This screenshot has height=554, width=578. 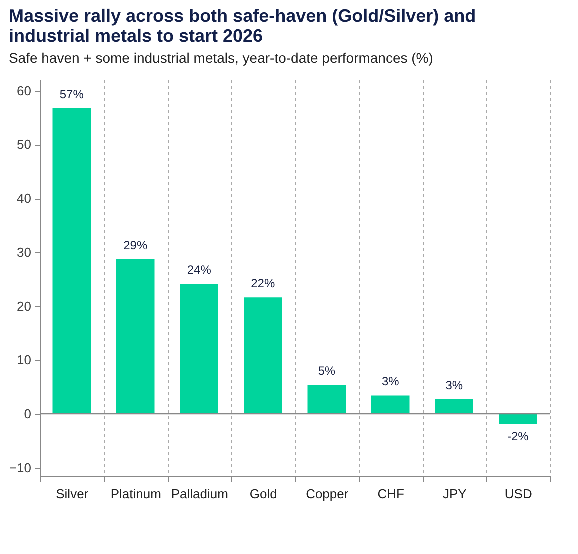 What do you see at coordinates (242, 26) in the screenshot?
I see `chart-title: Massive rally across both safe-haven (Gold/Silver) and industrial metals to start 2026` at bounding box center [242, 26].